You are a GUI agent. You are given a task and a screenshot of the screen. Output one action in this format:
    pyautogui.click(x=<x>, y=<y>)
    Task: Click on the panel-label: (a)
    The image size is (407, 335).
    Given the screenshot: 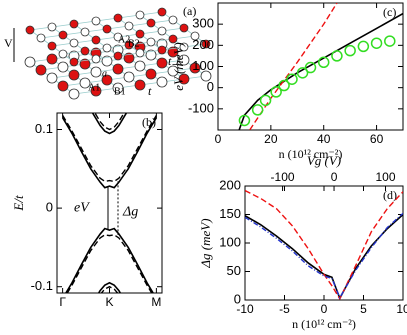 What is the action you would take?
    pyautogui.click(x=189, y=11)
    